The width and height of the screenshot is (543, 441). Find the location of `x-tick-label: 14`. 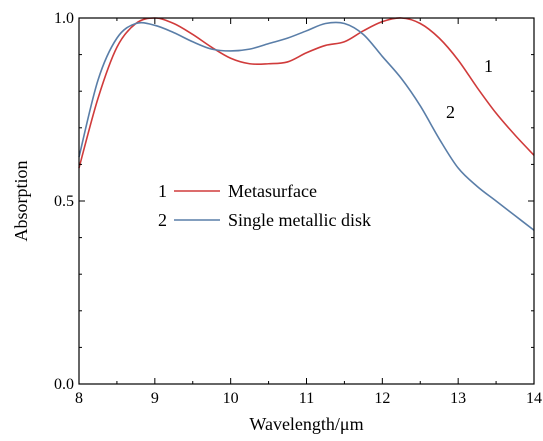

x-tick-label: 14 is located at coordinates (534, 398).